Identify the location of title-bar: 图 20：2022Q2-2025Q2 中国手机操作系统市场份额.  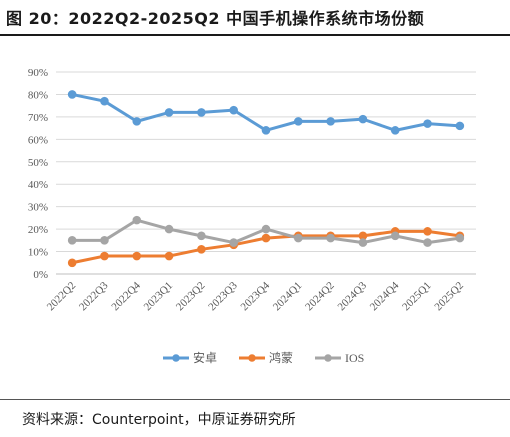
(255, 18).